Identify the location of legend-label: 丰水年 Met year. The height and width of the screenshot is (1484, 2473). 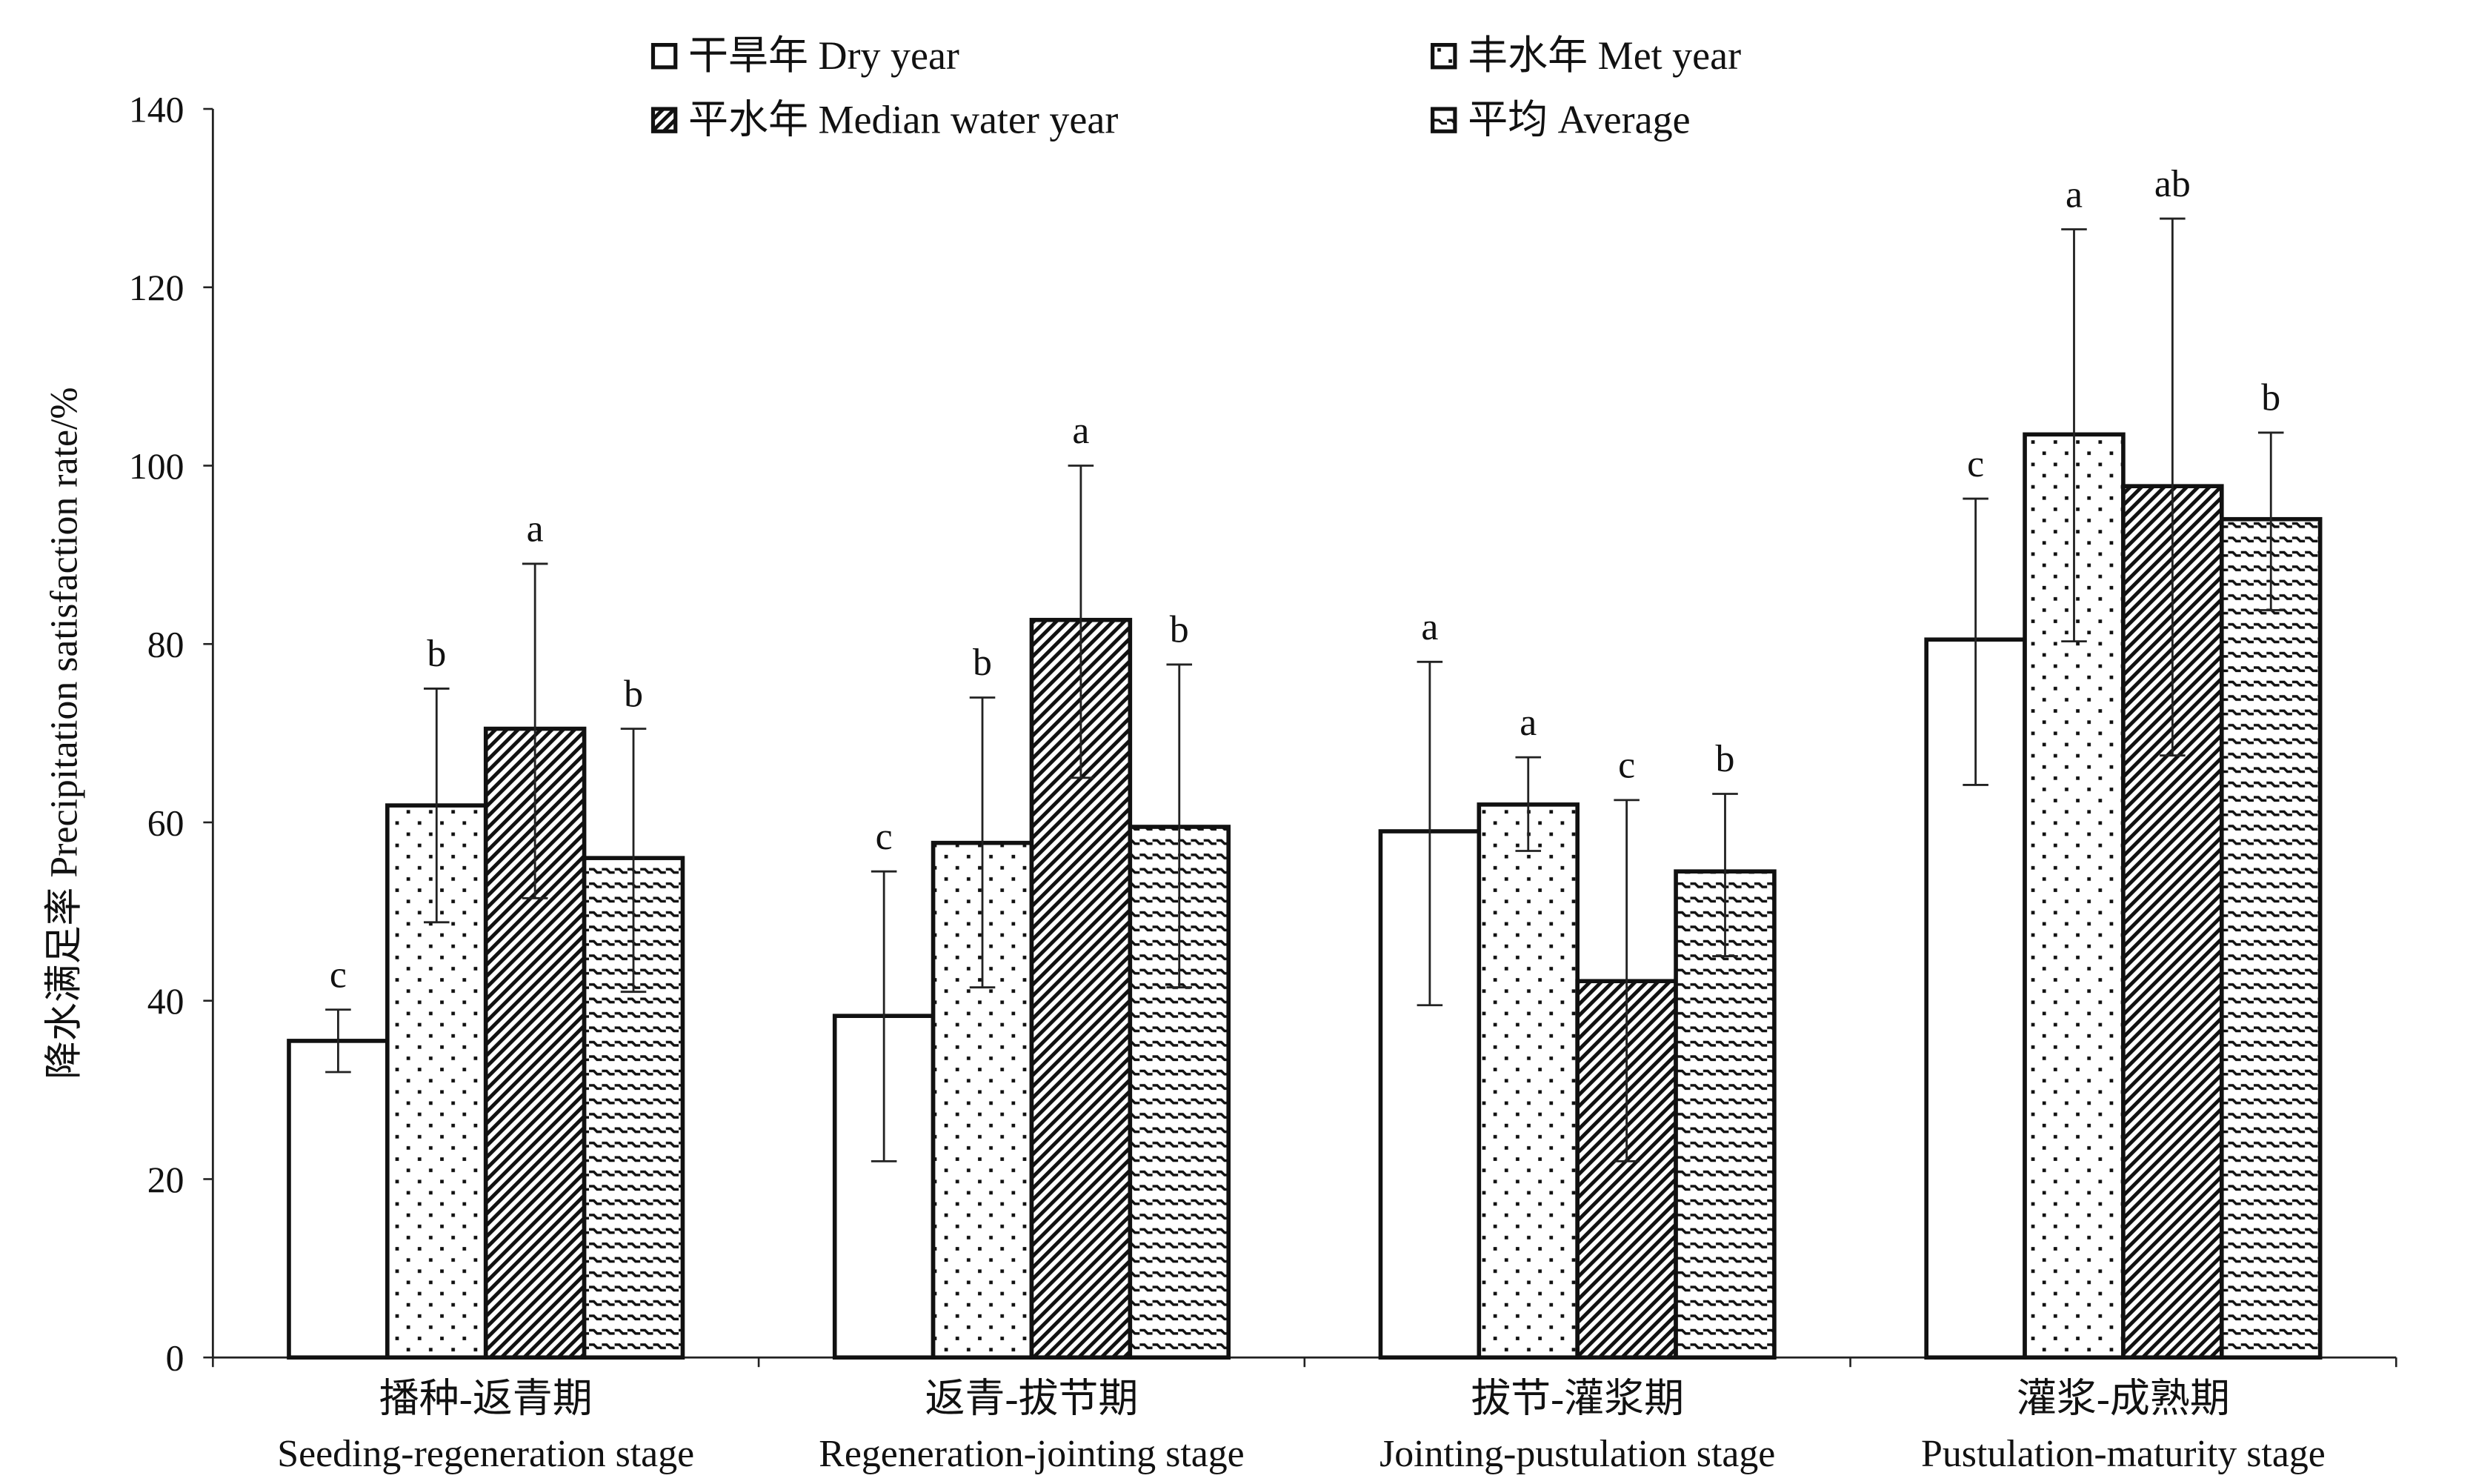
(1604, 55).